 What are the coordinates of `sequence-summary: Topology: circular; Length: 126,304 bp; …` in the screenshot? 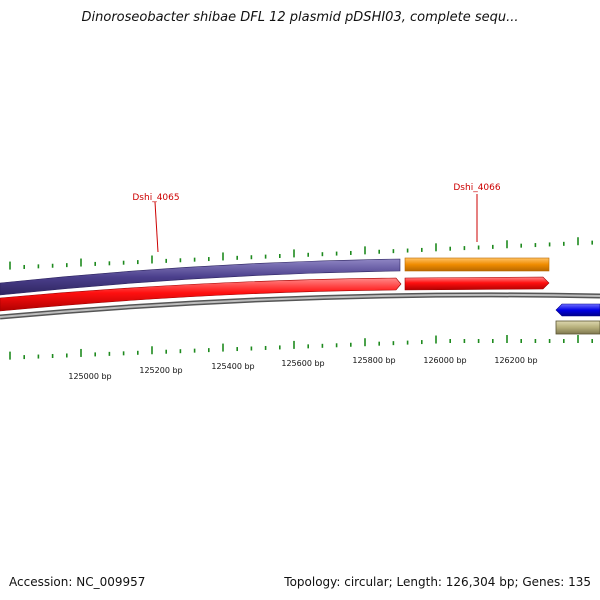 It's located at (437, 582).